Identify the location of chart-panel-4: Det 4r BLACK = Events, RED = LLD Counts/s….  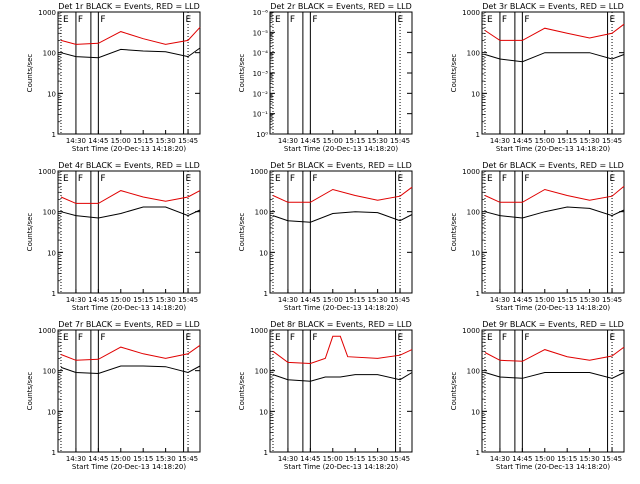
(113, 236).